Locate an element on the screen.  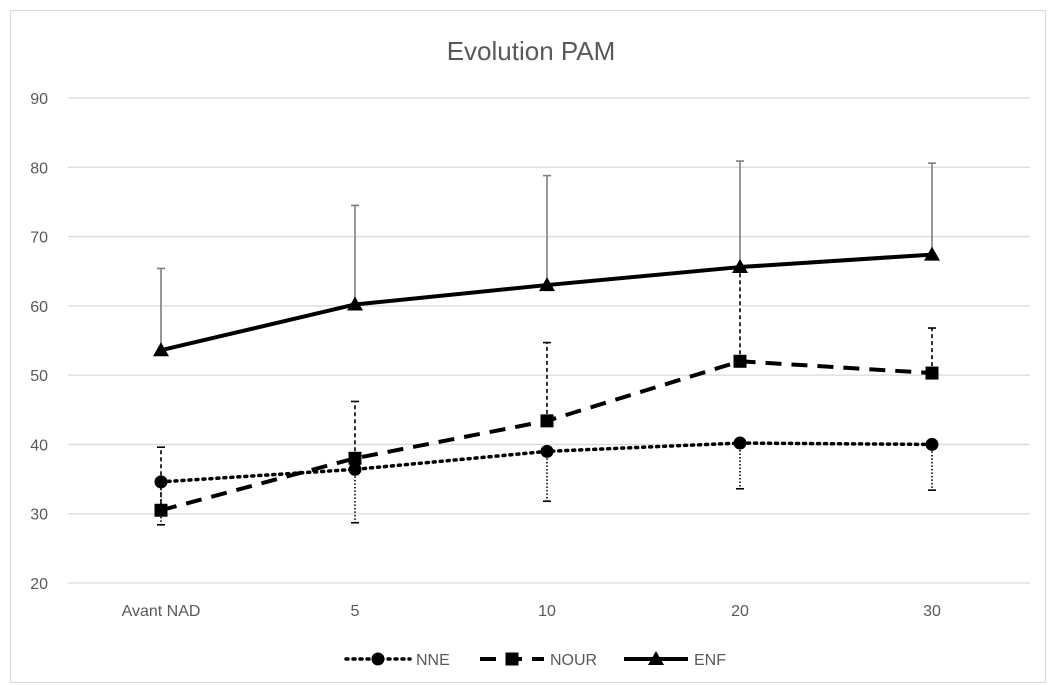
y-tick-label: 60 is located at coordinates (39, 307).